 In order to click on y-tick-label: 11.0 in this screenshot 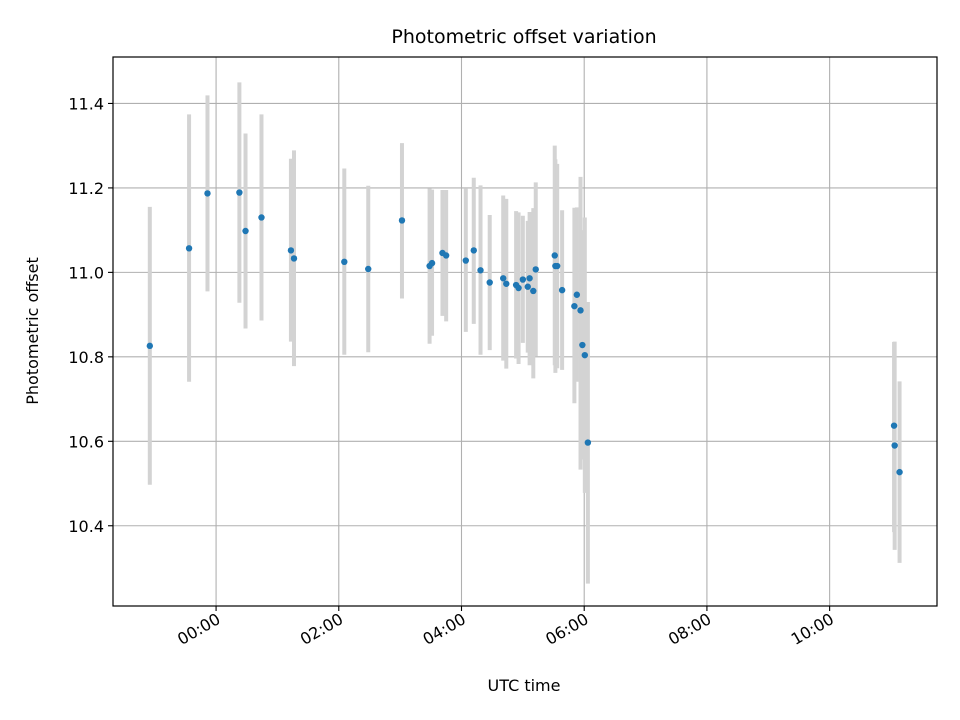, I will do `click(86, 272)`.